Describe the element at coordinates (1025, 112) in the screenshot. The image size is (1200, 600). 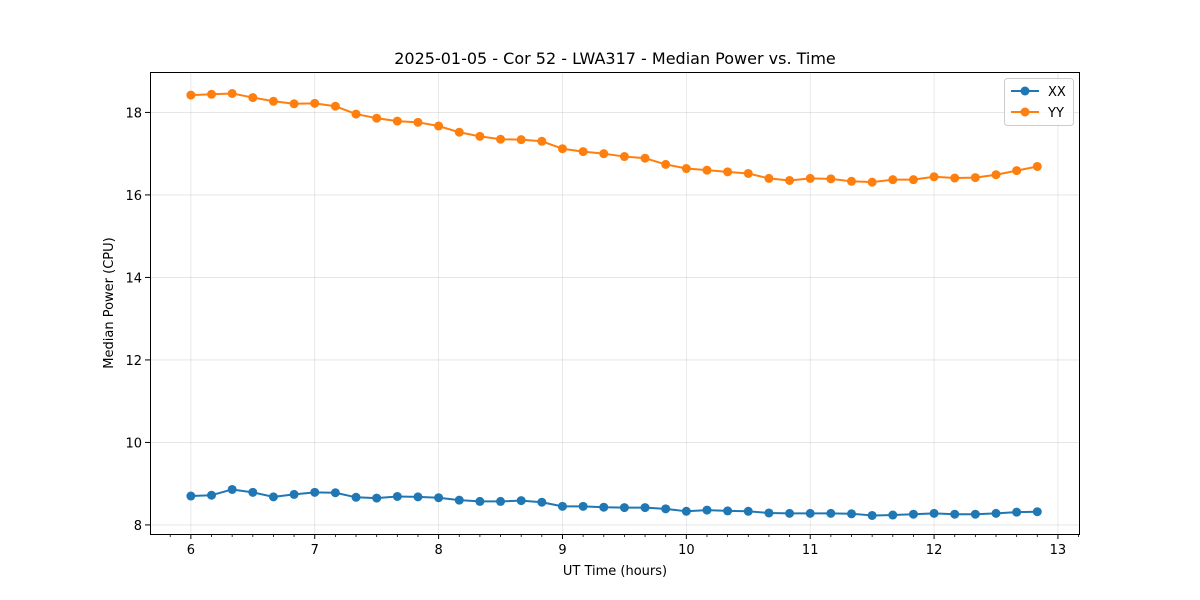
I see `legend-marker-yy` at that location.